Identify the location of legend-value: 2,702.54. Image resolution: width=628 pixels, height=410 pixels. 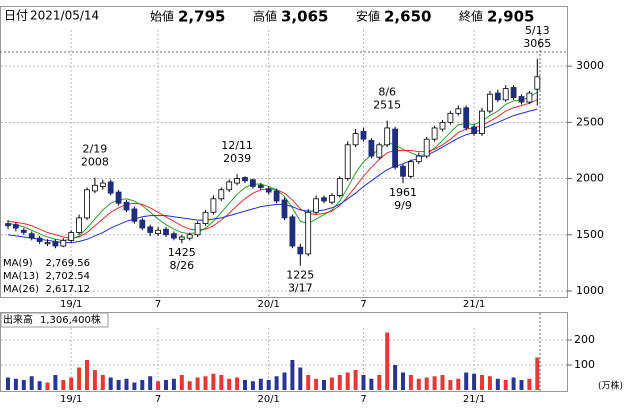
(67, 276).